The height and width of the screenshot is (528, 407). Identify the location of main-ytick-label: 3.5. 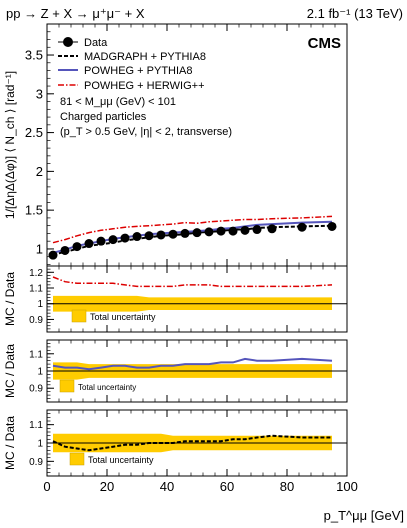
(34, 55).